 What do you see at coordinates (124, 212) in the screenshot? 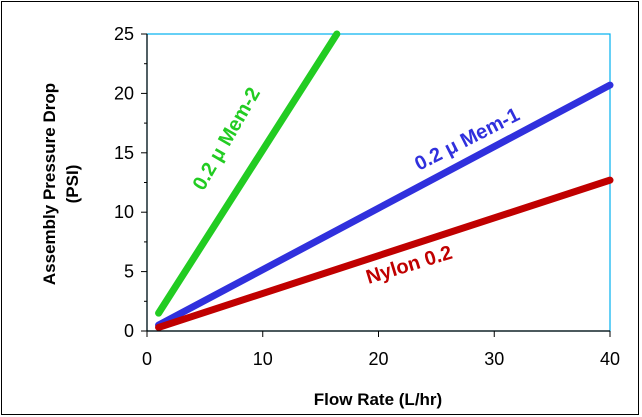
I see `y-tick-label: 10` at bounding box center [124, 212].